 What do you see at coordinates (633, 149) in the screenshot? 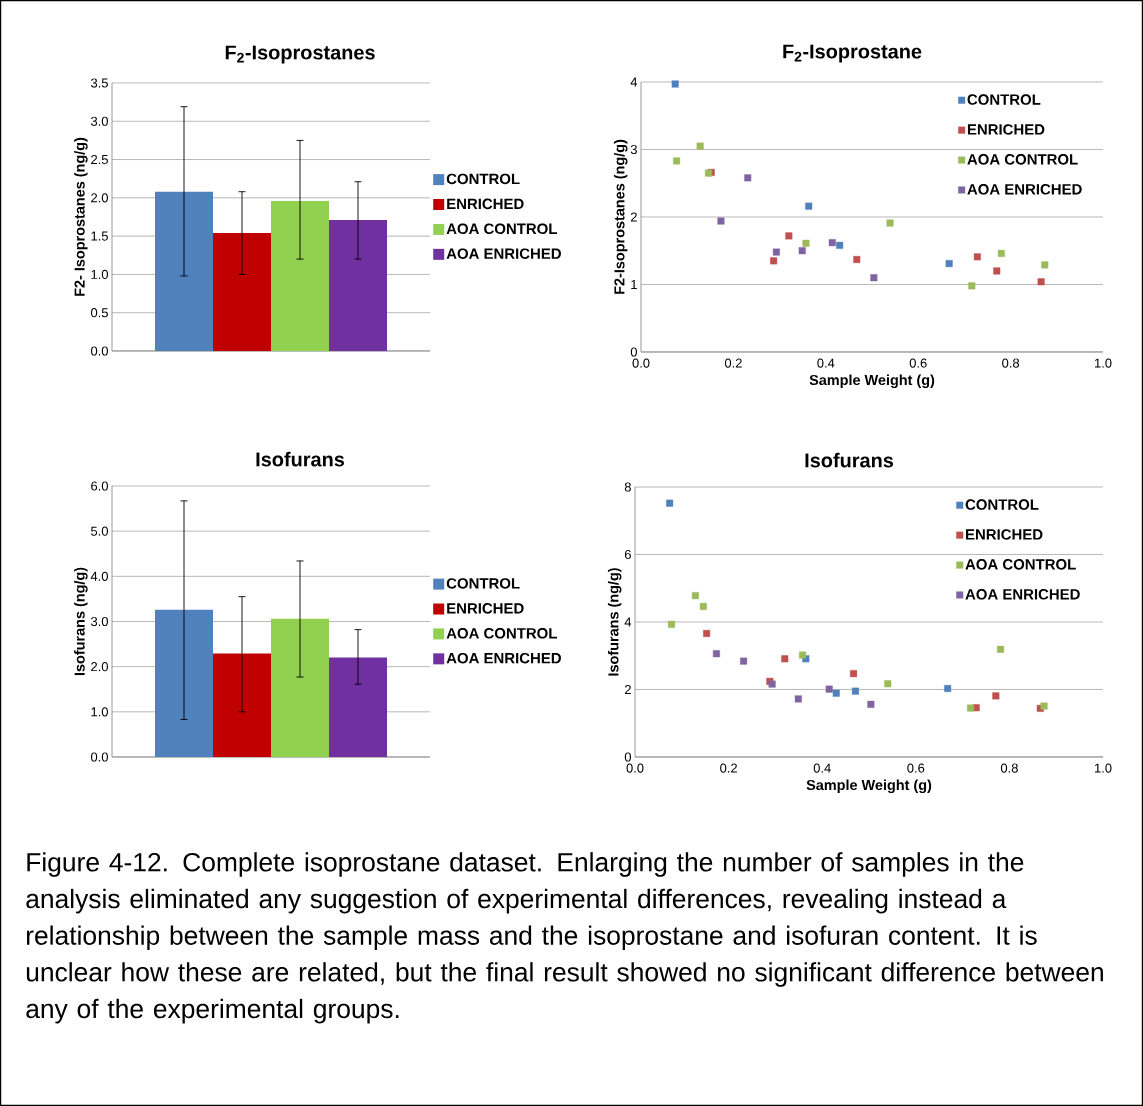
I see `y-tick-label: 3` at bounding box center [633, 149].